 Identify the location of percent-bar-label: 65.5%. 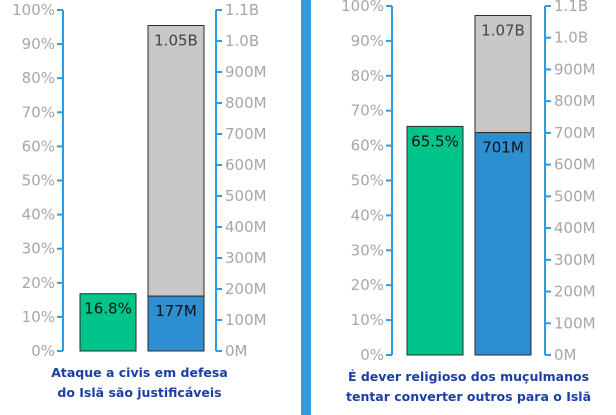
(435, 141).